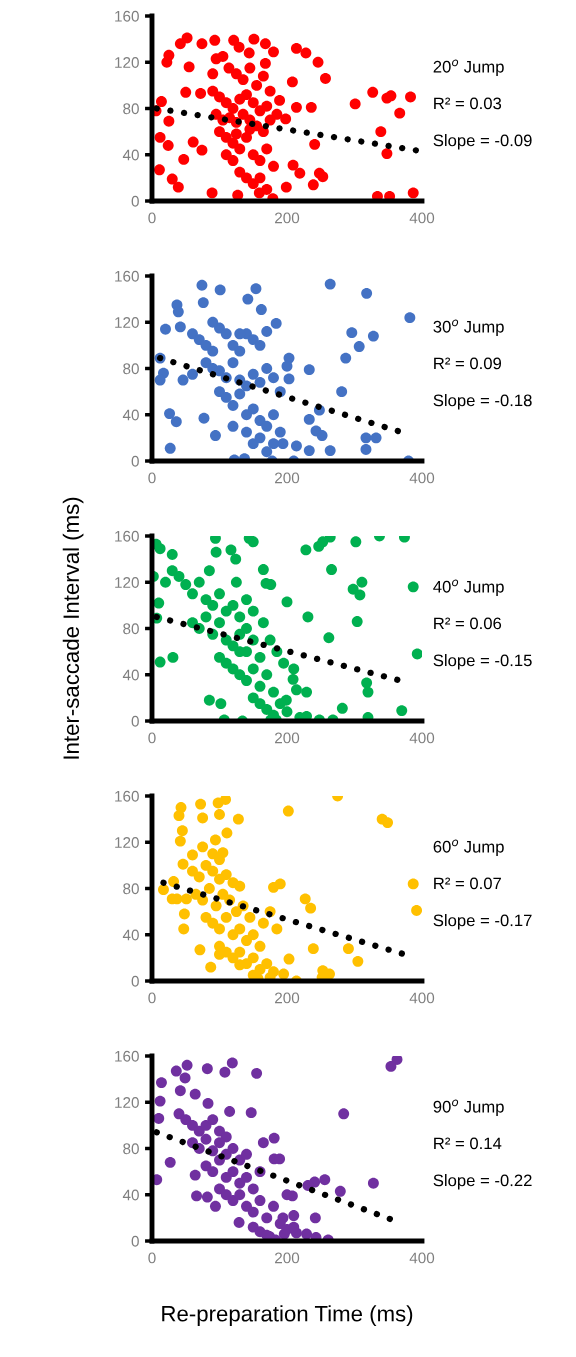  Describe the element at coordinates (468, 587) in the screenshot. I see `text: 40$^{o}$ Jump` at that location.